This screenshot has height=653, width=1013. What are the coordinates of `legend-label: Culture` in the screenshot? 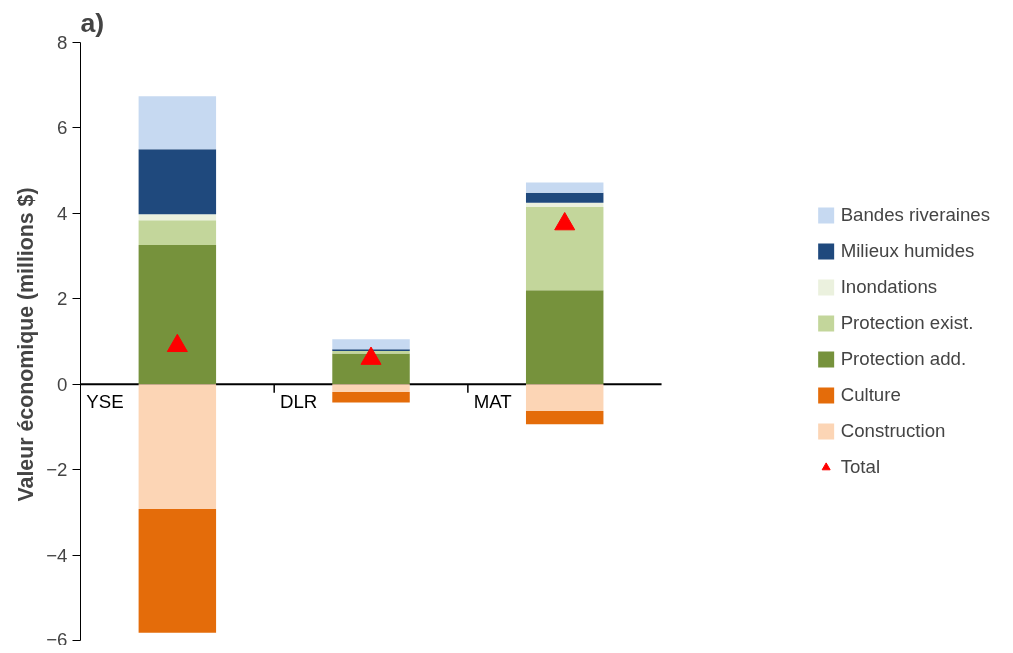 It's located at (870, 395).